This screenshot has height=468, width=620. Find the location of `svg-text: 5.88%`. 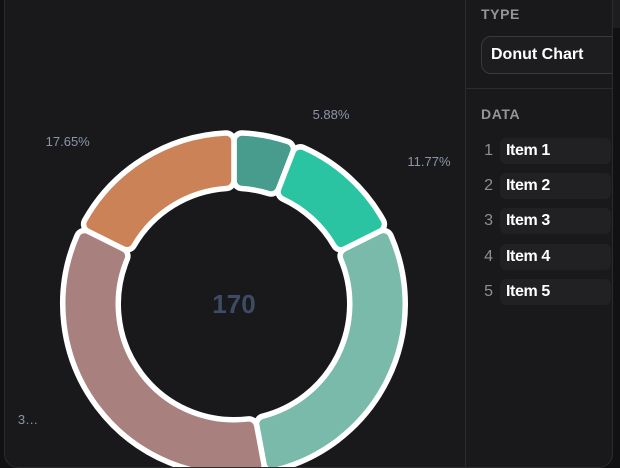

svg-text: 5.88% is located at coordinates (331, 114).